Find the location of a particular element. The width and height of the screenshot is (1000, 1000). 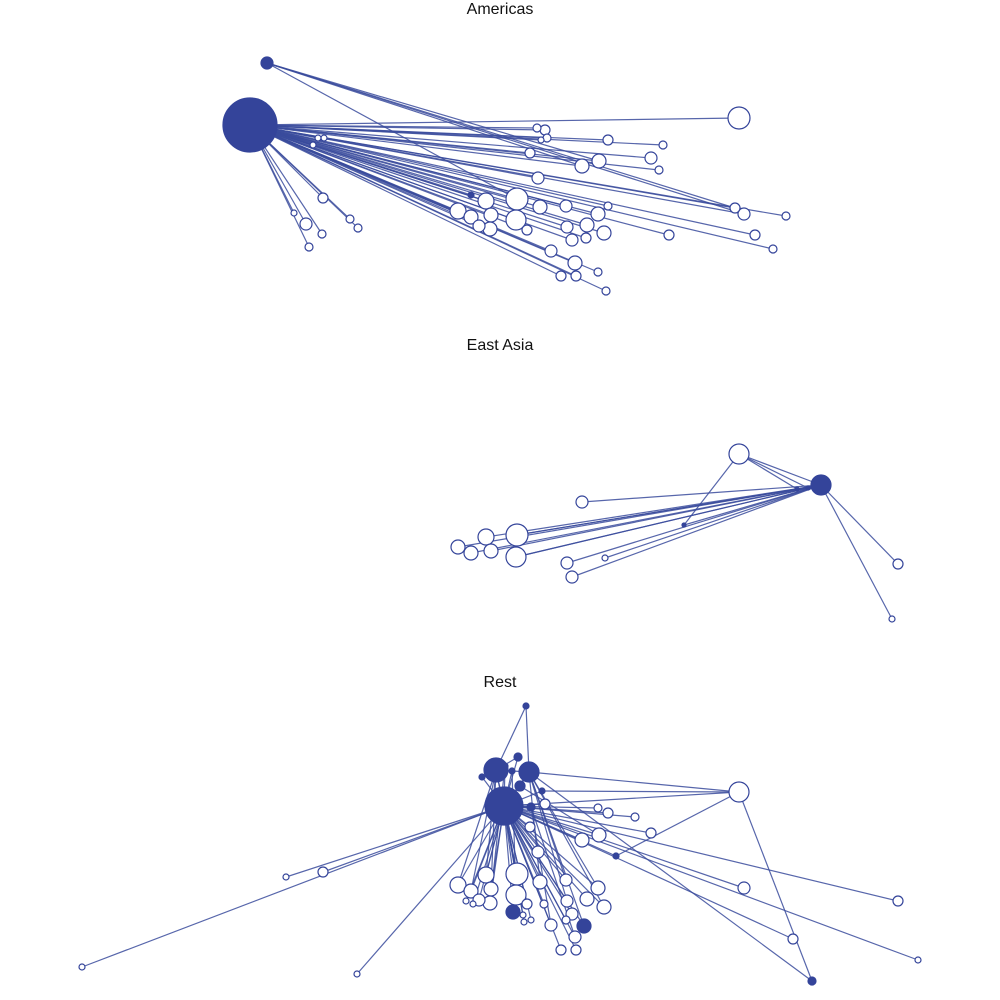

panel-east-asia: East Asia is located at coordinates (677, 480).